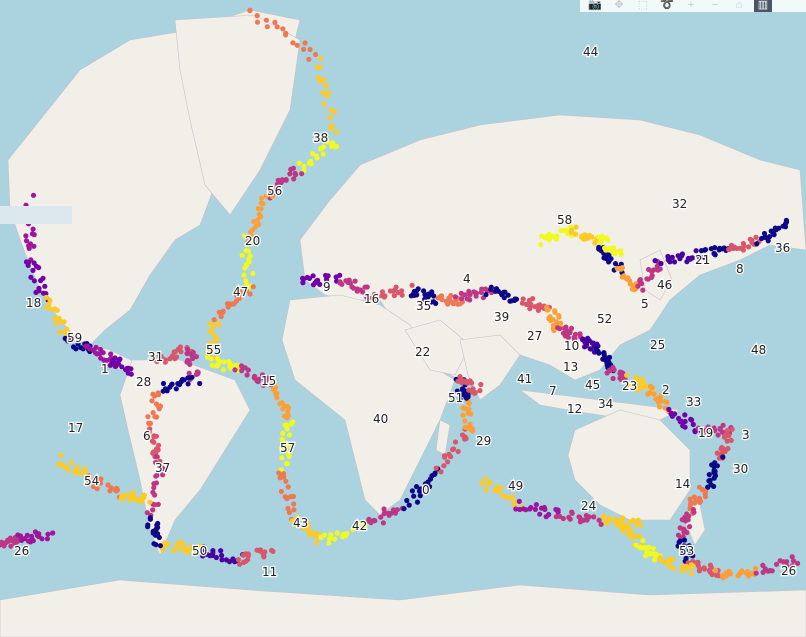 The height and width of the screenshot is (637, 806). I want to click on camera-icon: 📷, so click(595, 5).